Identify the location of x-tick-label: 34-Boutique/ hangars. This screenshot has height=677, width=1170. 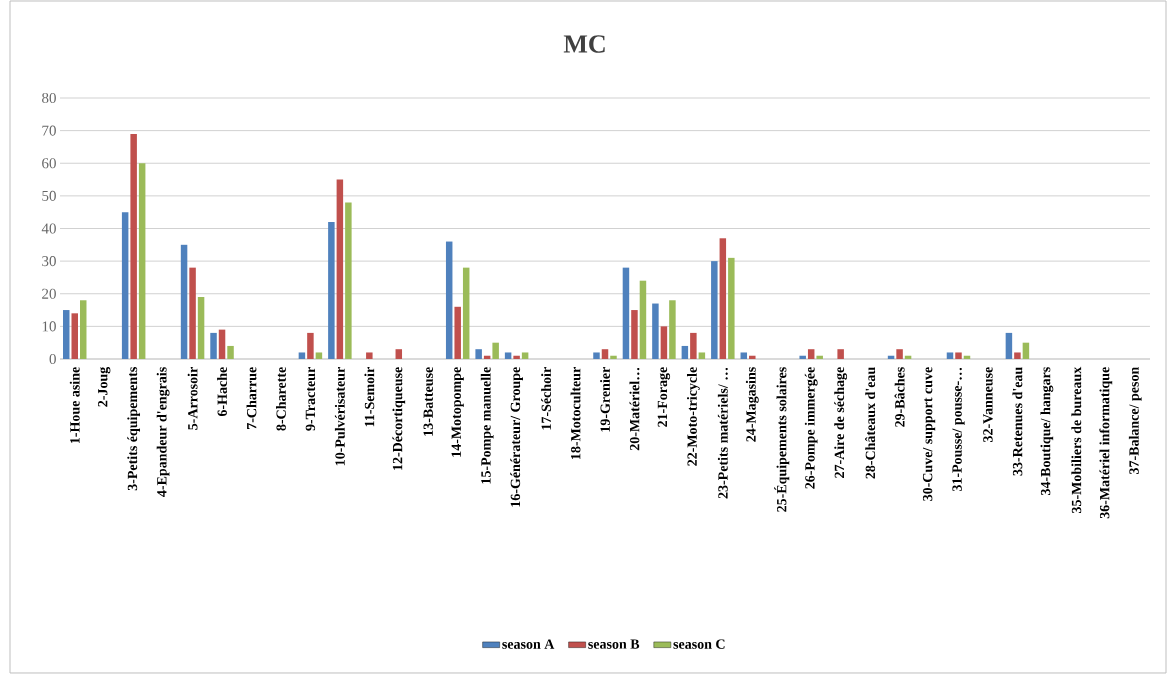
(1047, 431).